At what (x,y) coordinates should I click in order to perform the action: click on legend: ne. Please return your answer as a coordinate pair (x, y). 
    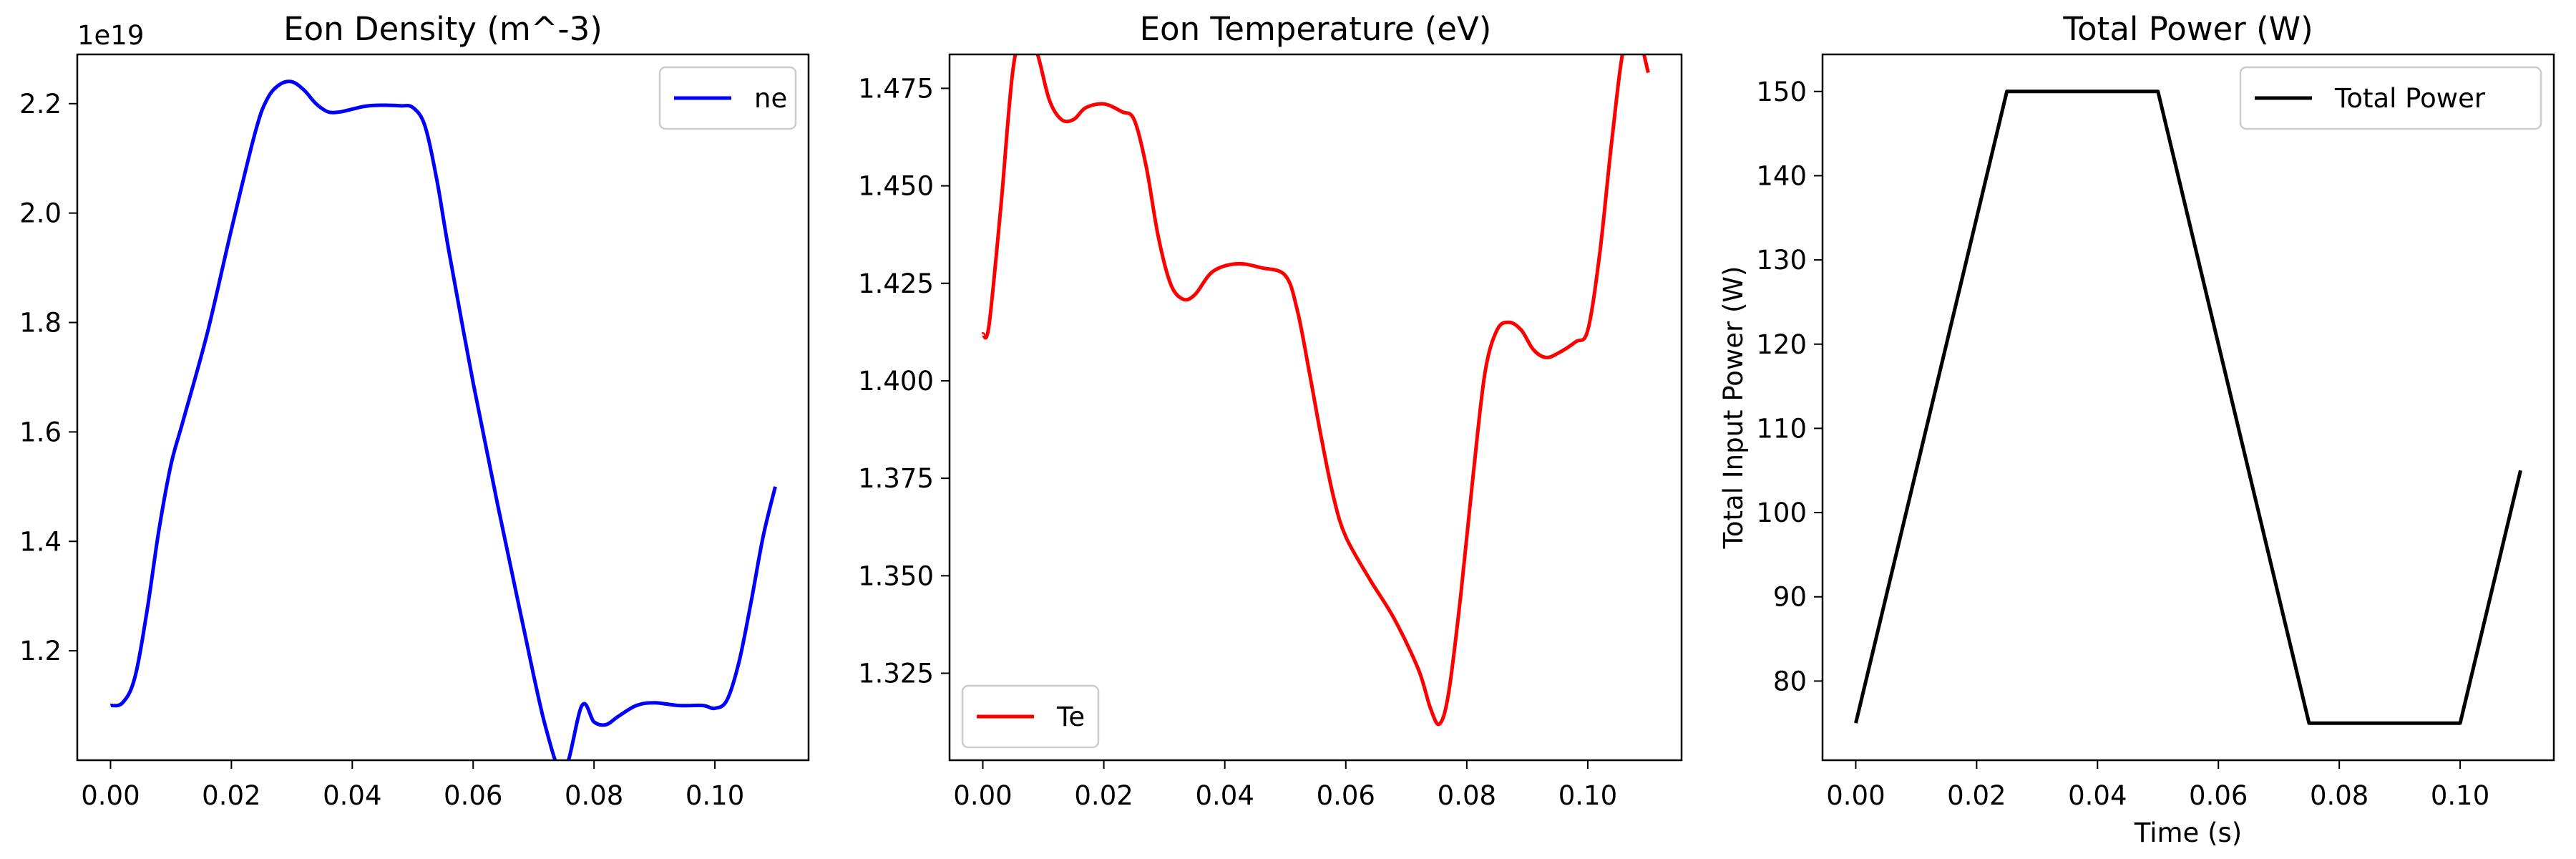
    Looking at the image, I should click on (727, 98).